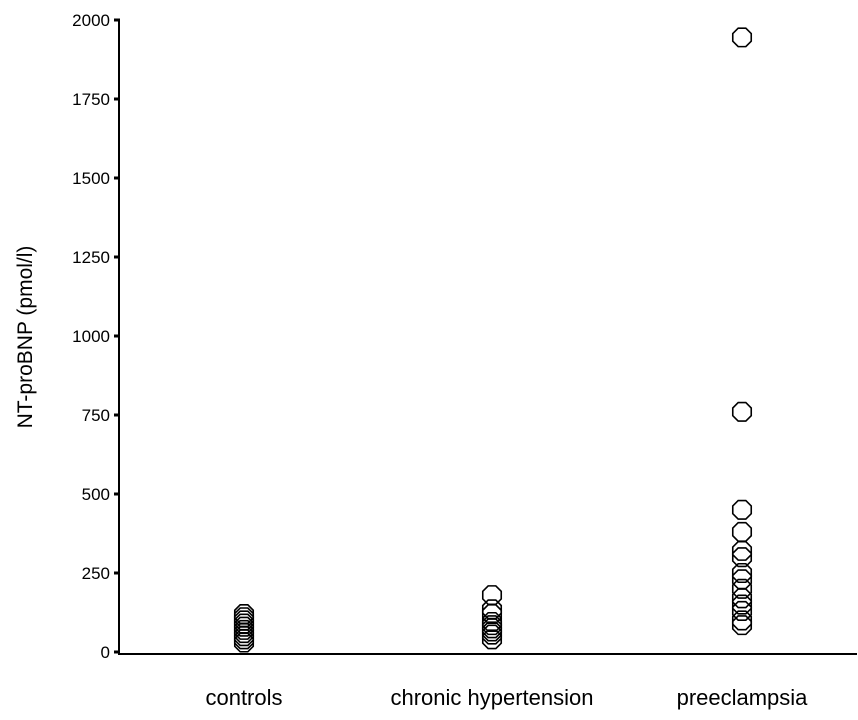 The width and height of the screenshot is (858, 720). I want to click on y-ticks: 0 250 500 750 1000 1250 1500 1750 2000, so click(96, 336).